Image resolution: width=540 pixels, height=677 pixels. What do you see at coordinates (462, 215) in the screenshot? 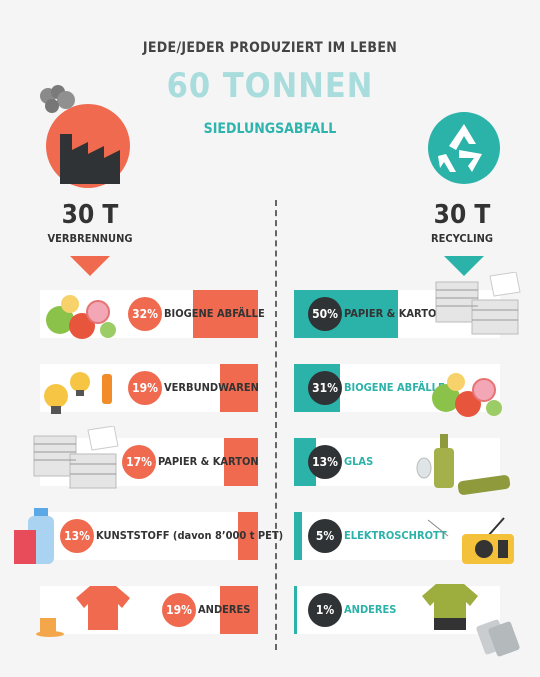
I see `right-amount: 30 T` at bounding box center [462, 215].